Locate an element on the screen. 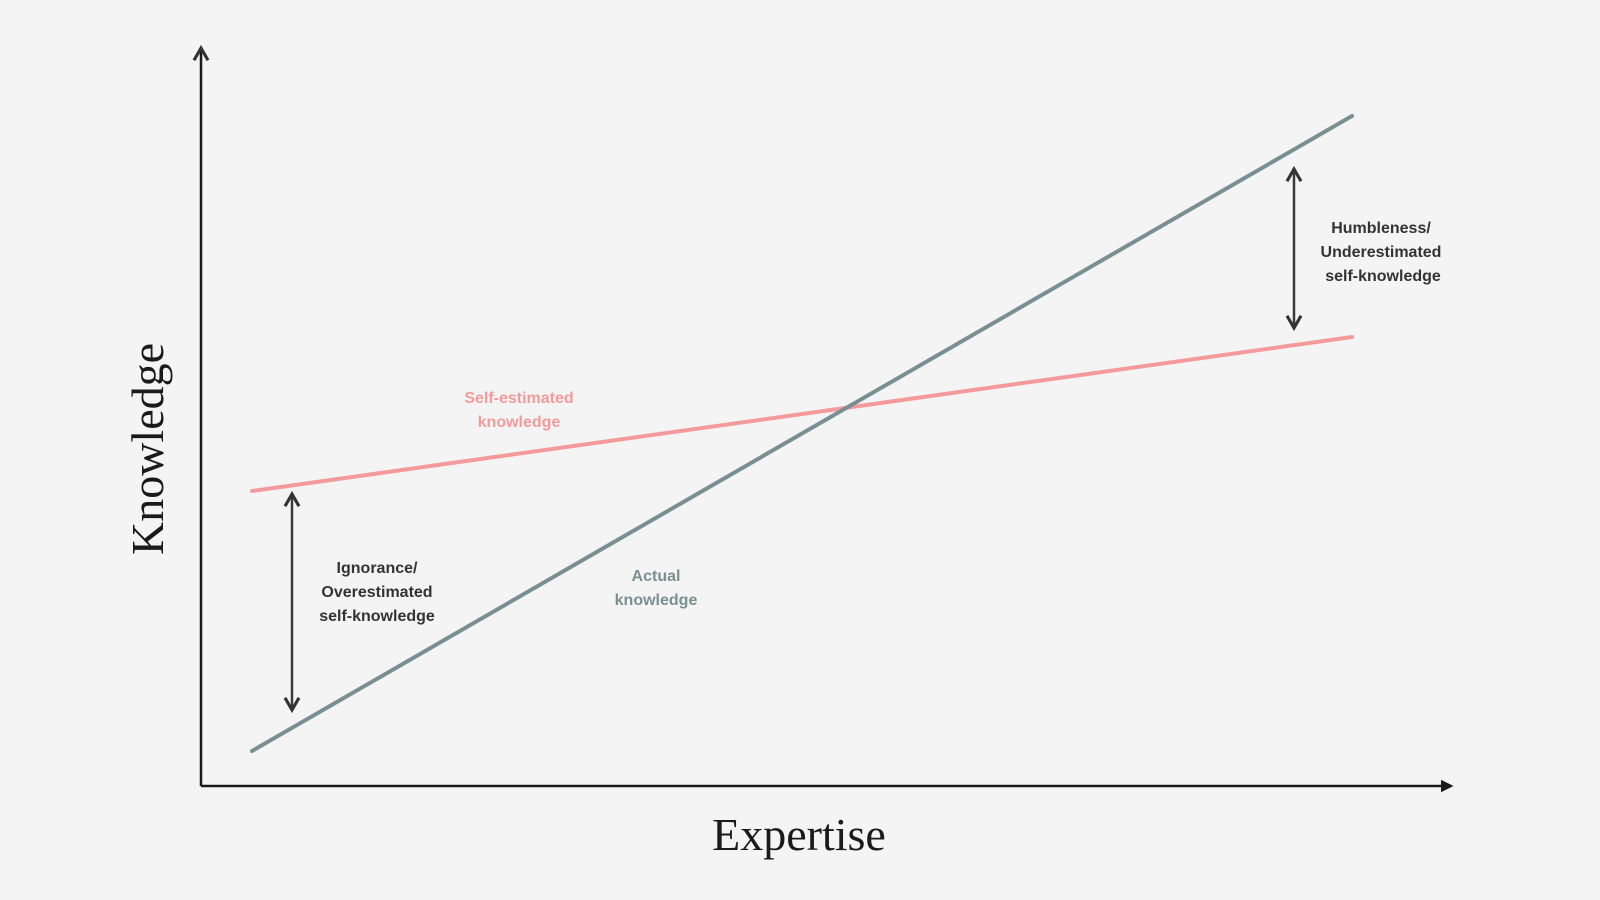 The width and height of the screenshot is (1600, 900). label: Actual is located at coordinates (656, 576).